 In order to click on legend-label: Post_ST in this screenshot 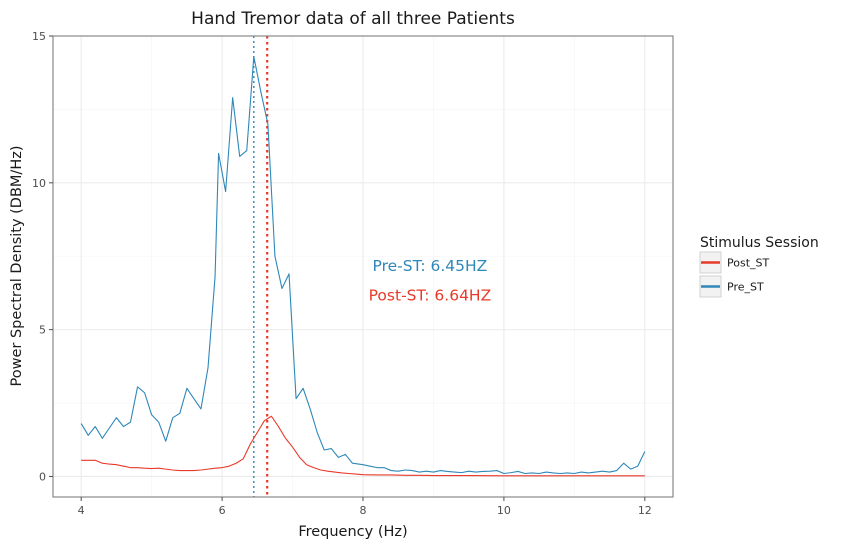, I will do `click(748, 263)`.